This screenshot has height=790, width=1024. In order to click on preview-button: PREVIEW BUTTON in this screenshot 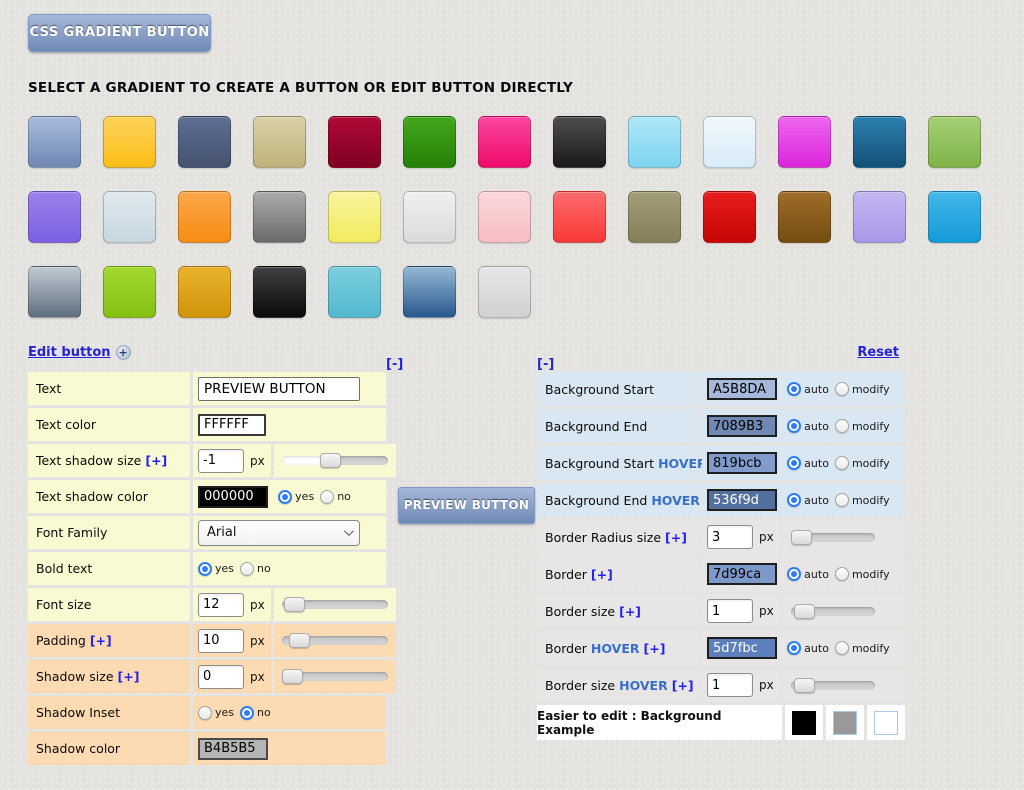, I will do `click(466, 505)`.